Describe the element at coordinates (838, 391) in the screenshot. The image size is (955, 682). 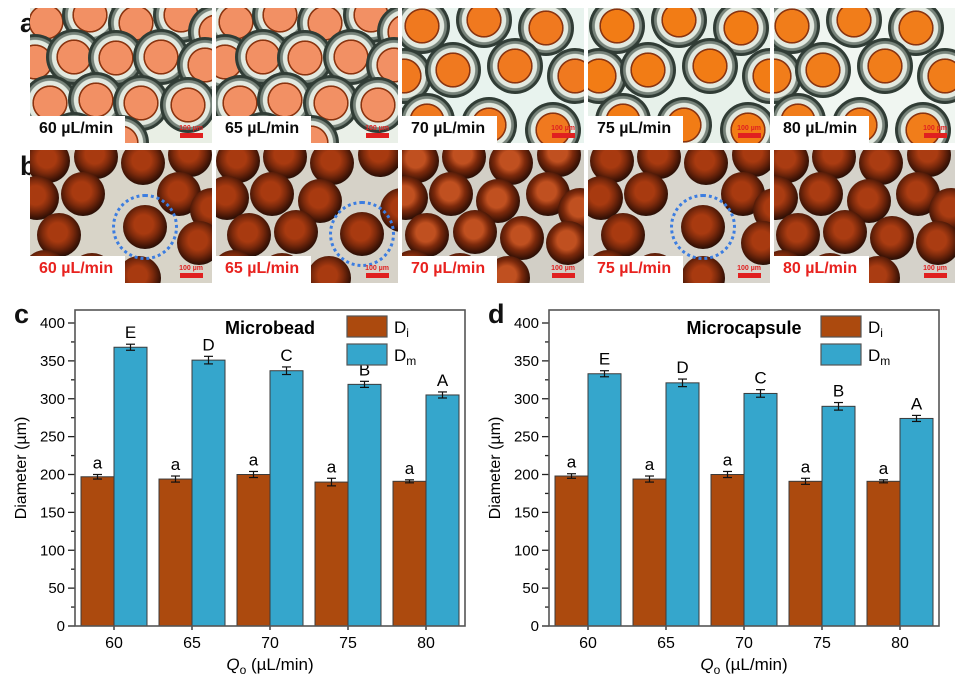
I see `significance-letter: B` at that location.